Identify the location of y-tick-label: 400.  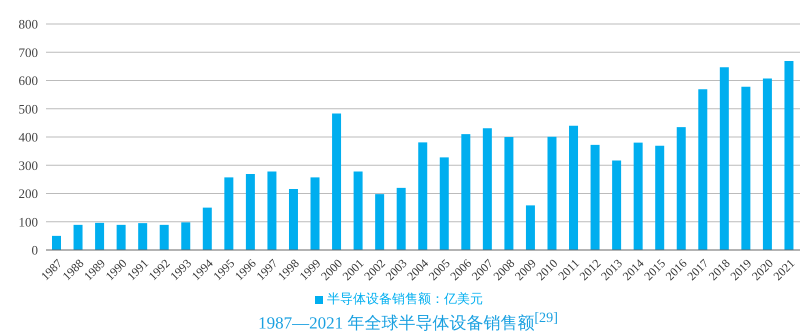
(28, 137).